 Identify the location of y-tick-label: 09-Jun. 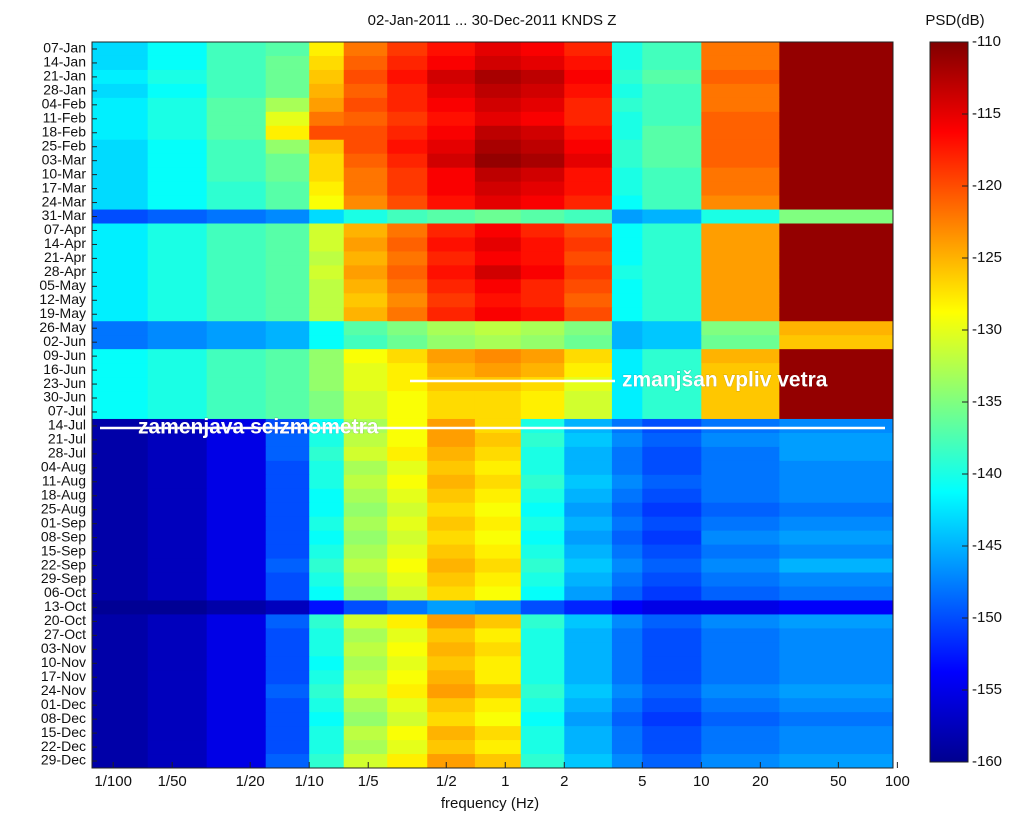
(64, 355).